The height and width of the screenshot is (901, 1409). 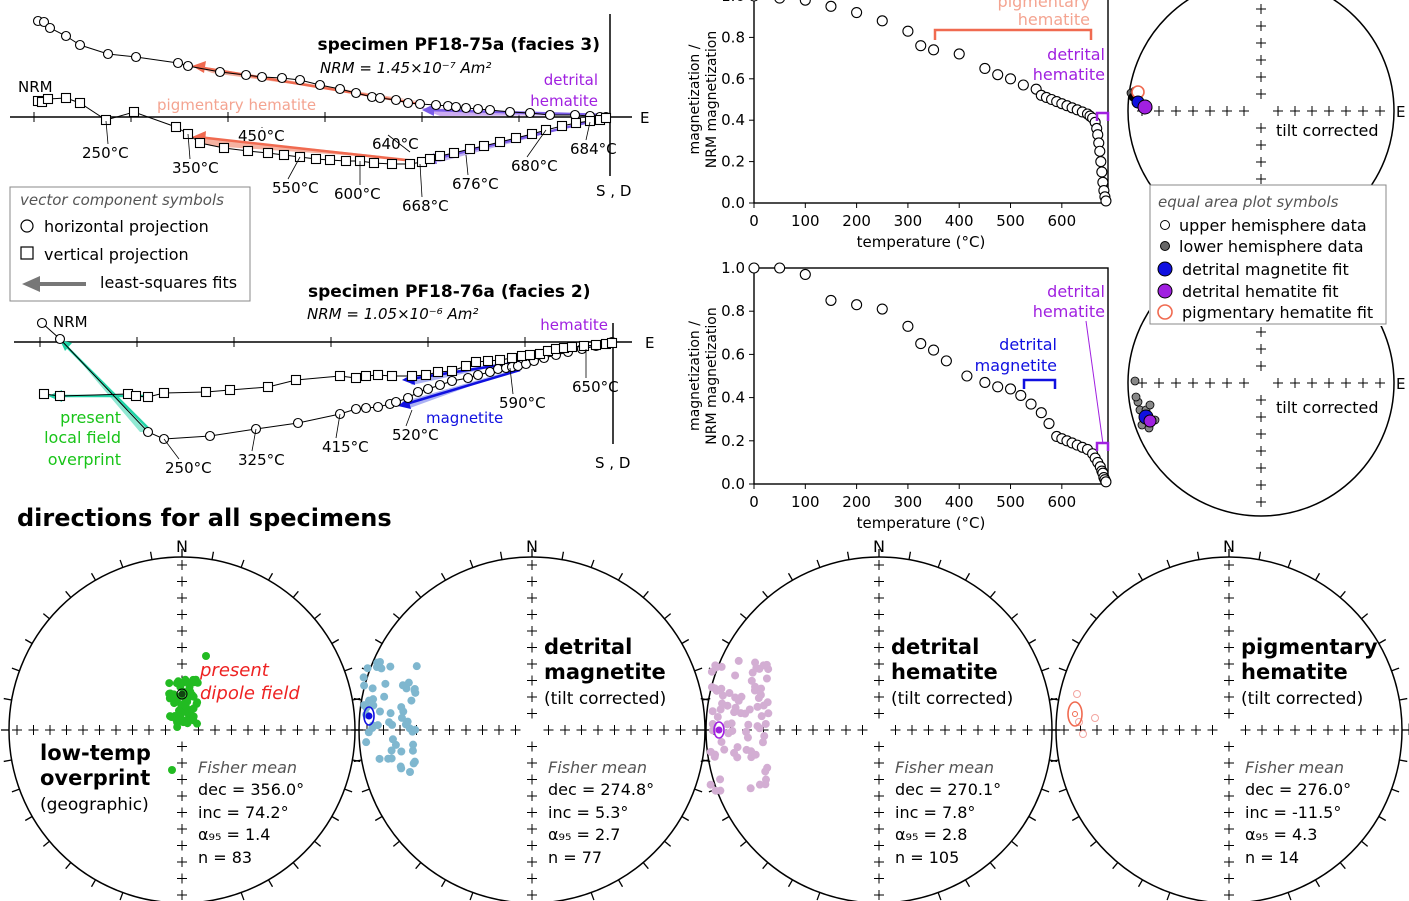 What do you see at coordinates (719, 730) in the screenshot?
I see `net2-a95` at bounding box center [719, 730].